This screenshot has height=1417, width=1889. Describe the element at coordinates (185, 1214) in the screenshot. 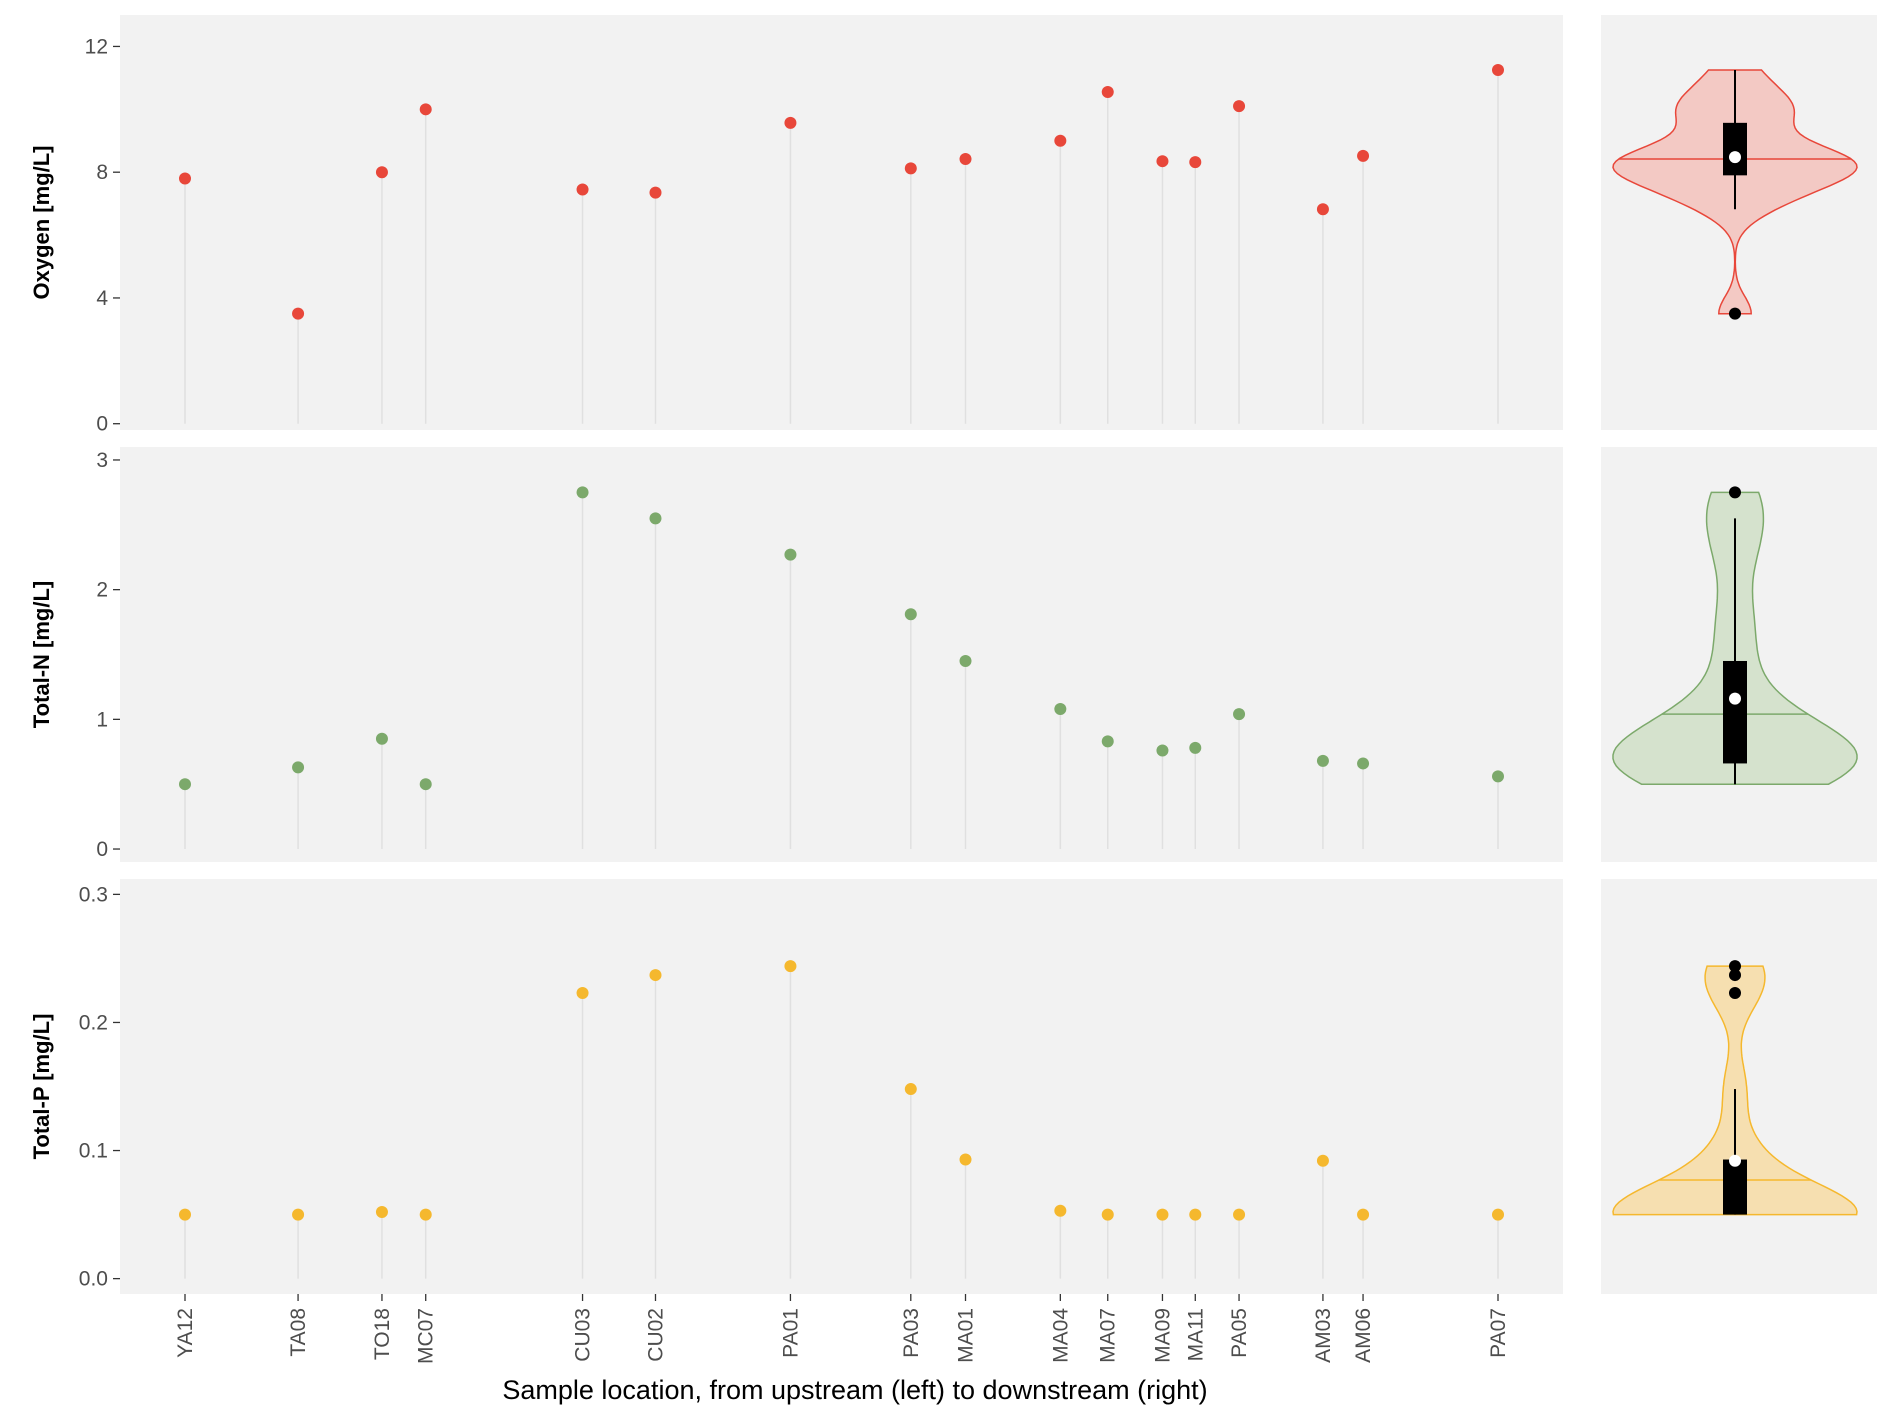

I see `point-total-p-ya12` at that location.